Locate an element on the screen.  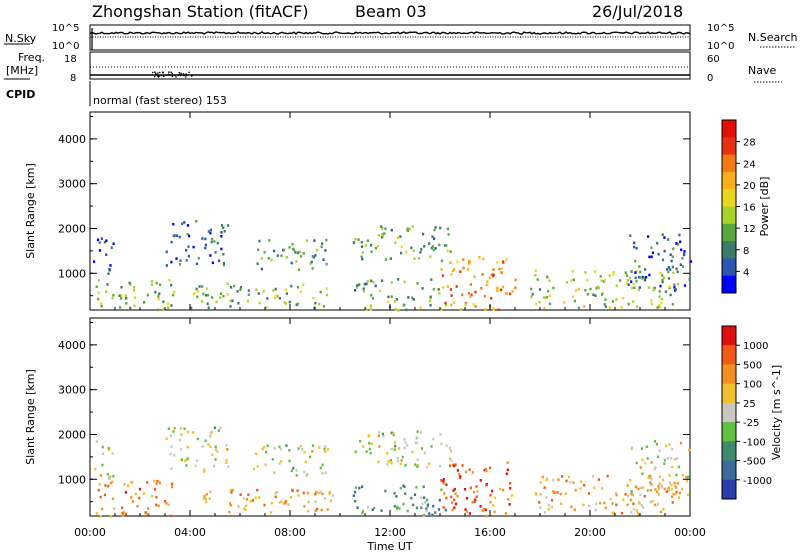
beam-title: Beam 03 is located at coordinates (391, 11).